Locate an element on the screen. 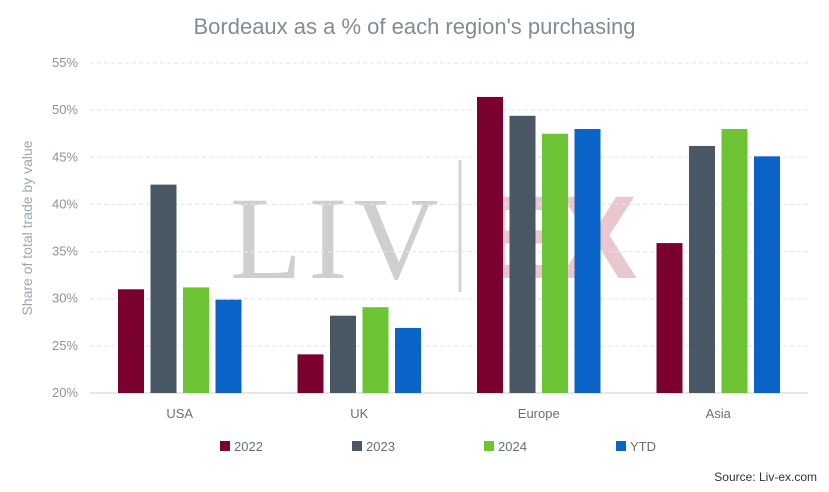 Image resolution: width=829 pixels, height=492 pixels. bar-europe-2023 is located at coordinates (522, 254).